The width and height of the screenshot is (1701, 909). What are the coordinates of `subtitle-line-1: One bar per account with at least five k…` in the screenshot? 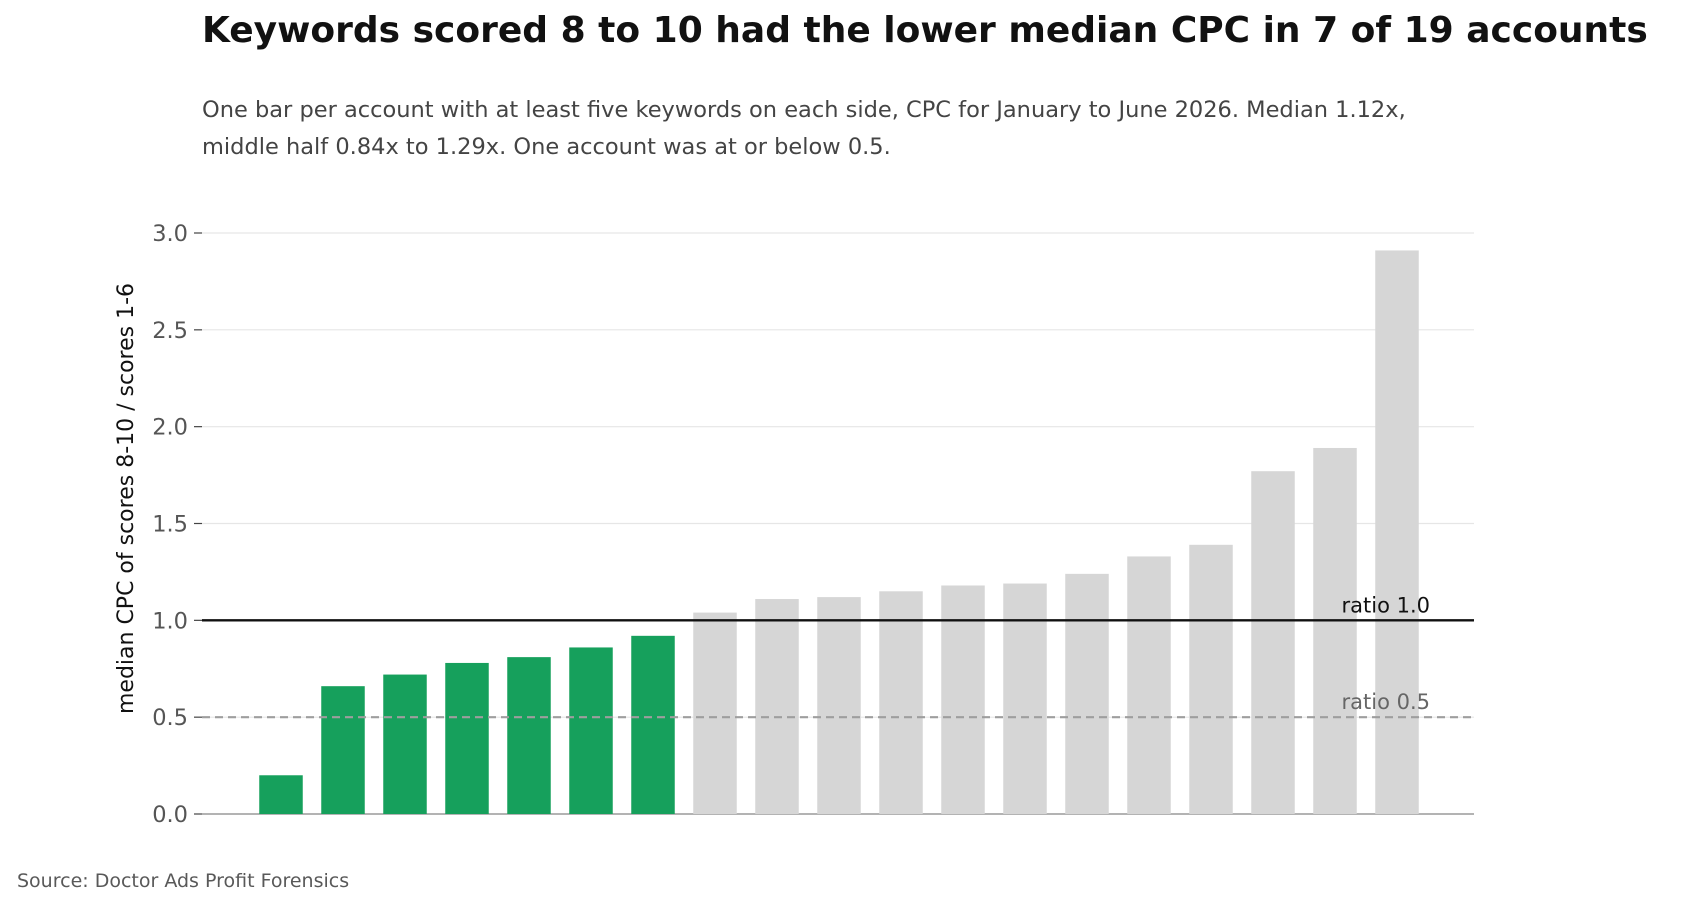 It's located at (804, 110).